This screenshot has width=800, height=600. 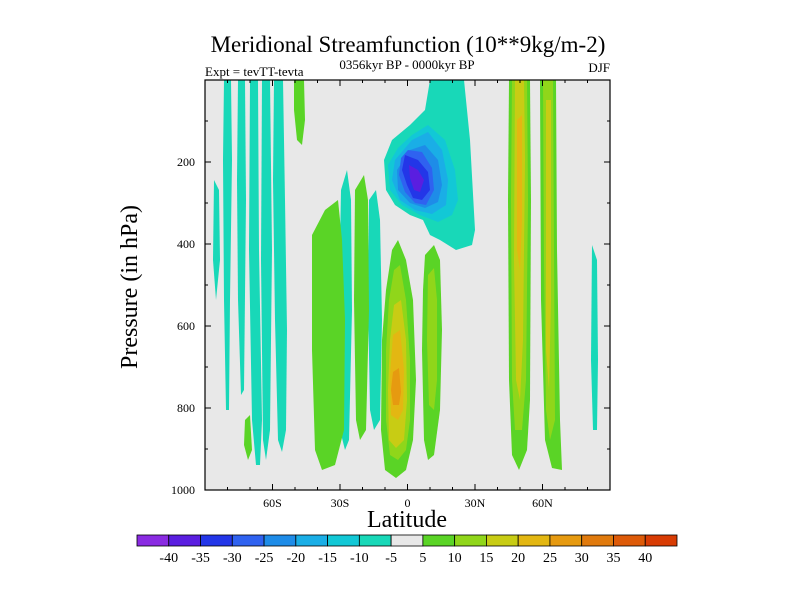 I want to click on colorbar-label: 20, so click(x=518, y=558).